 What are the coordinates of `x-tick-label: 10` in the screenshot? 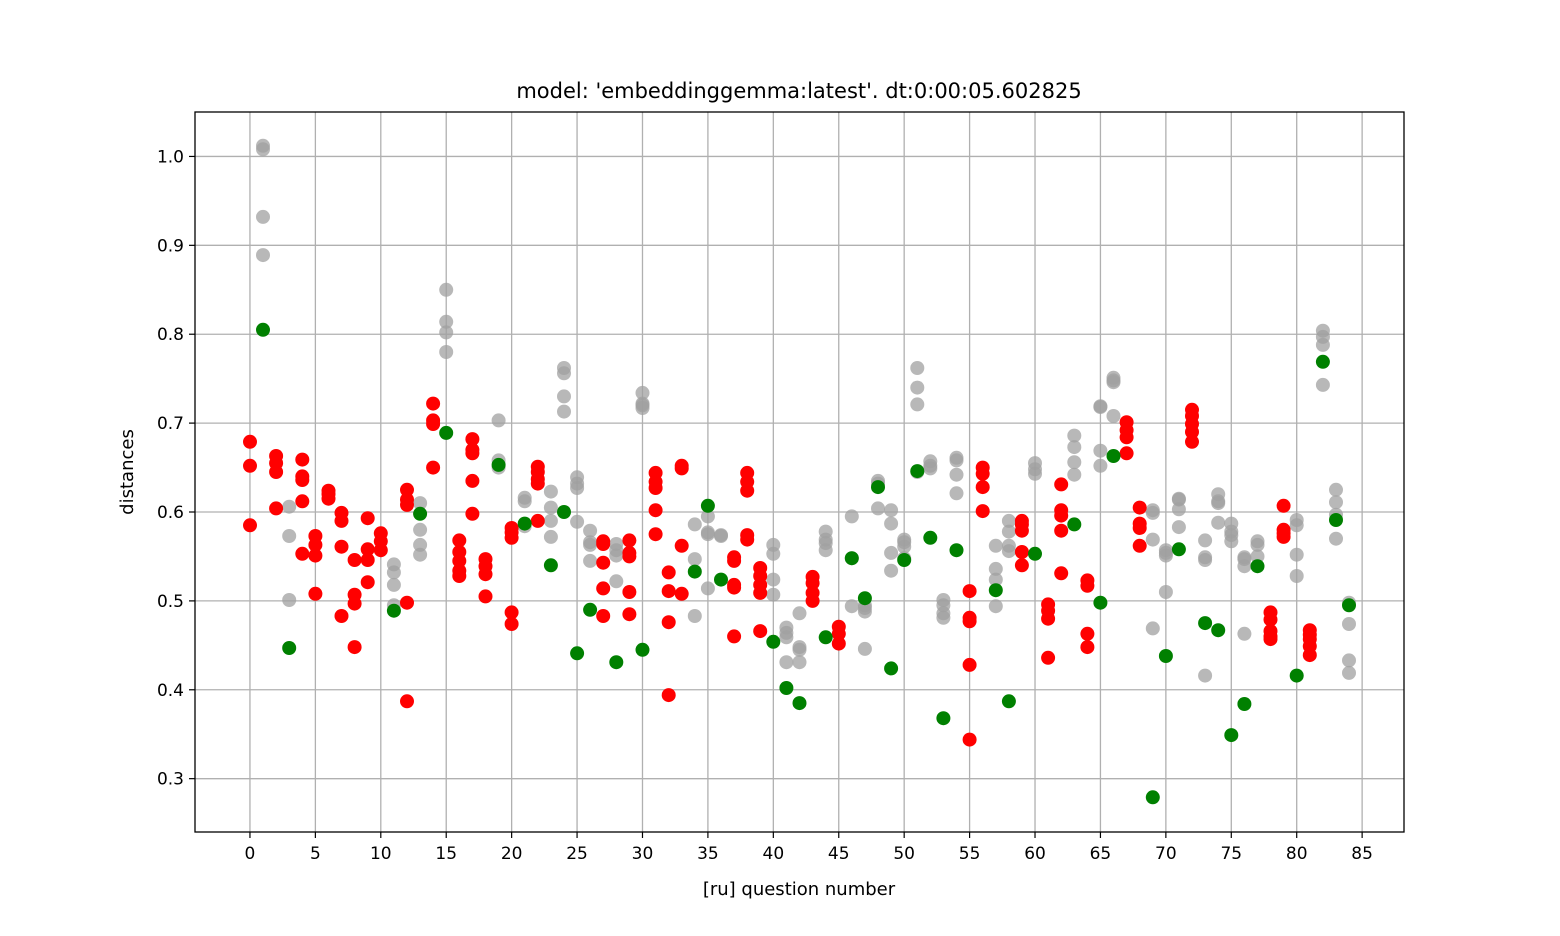 It's located at (381, 854).